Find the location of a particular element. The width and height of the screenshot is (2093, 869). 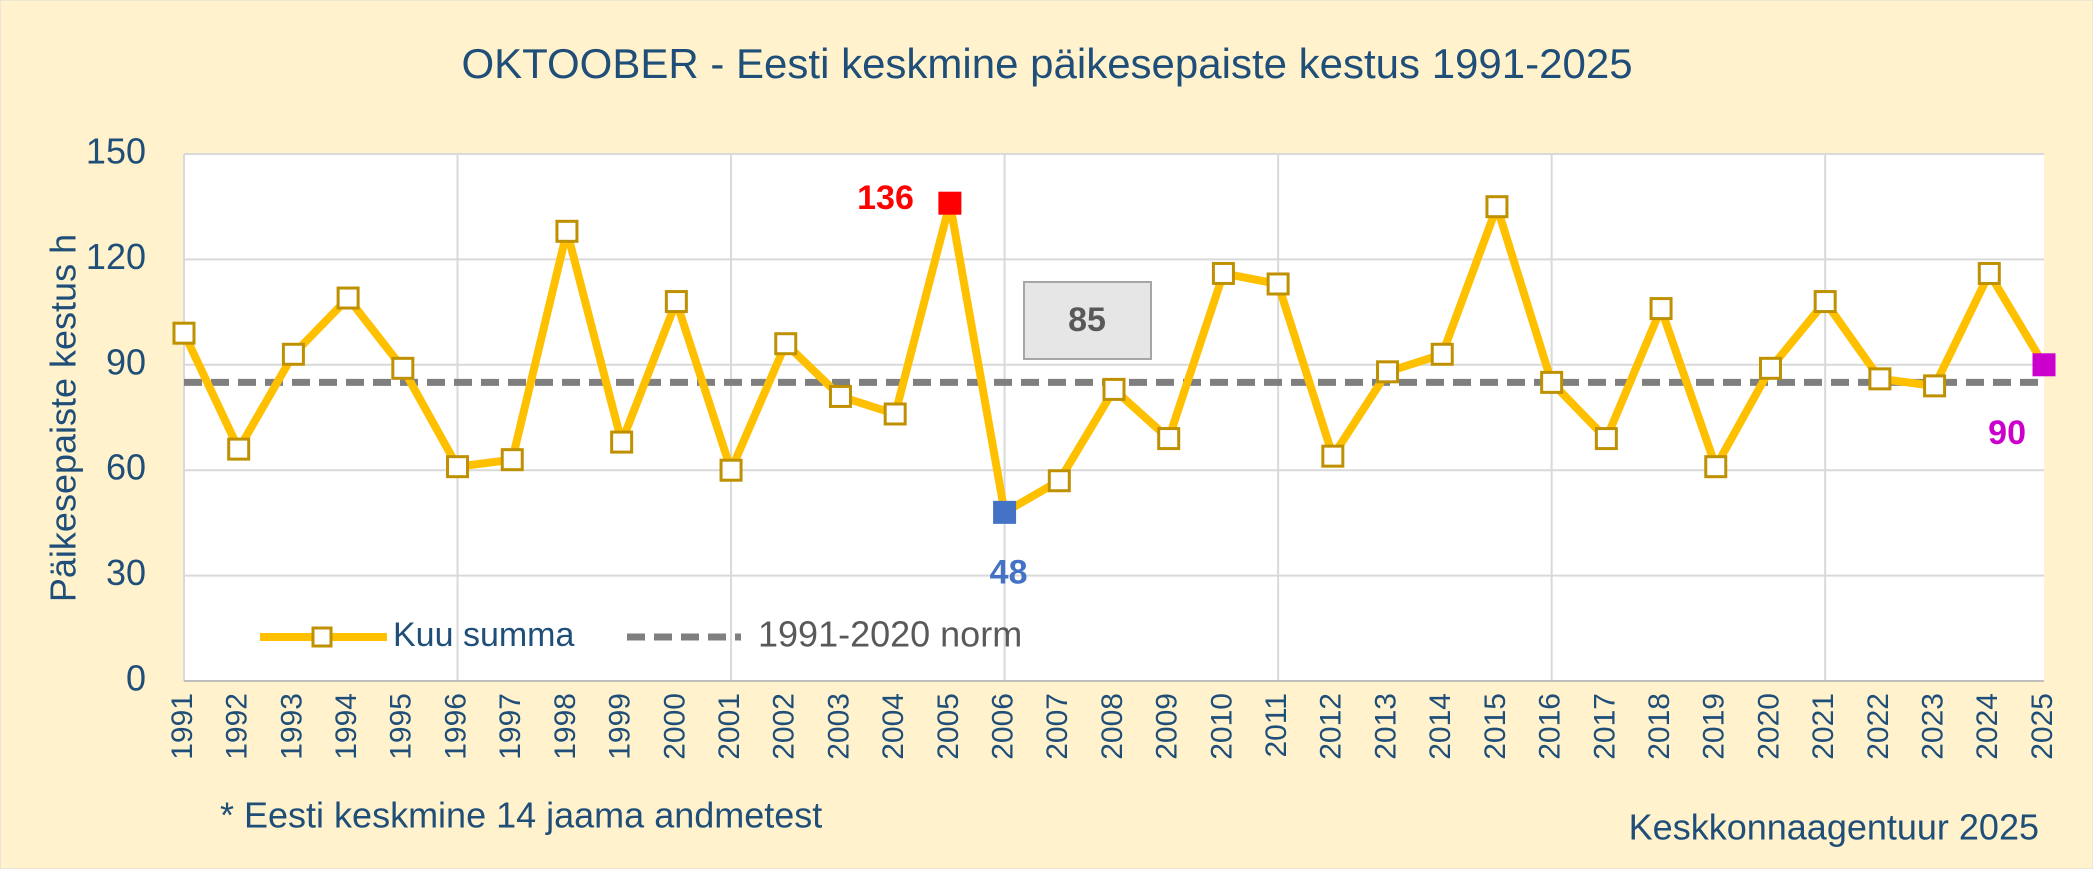

x-tick-label: 2000 is located at coordinates (674, 726).